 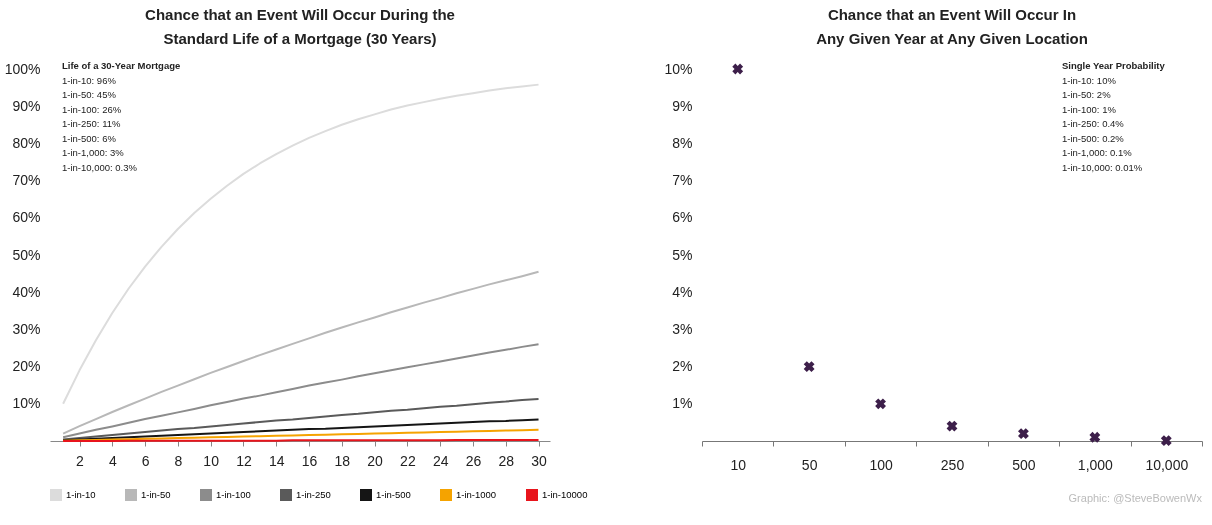 I want to click on y-tick-label: 3%, so click(x=682, y=328).